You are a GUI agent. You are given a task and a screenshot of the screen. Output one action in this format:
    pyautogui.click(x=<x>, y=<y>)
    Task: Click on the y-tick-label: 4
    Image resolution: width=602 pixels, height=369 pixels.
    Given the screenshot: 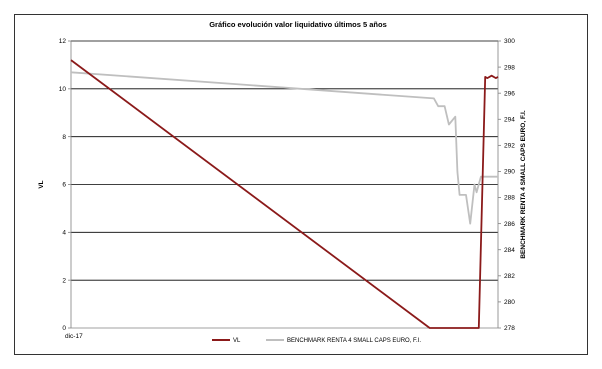 What is the action you would take?
    pyautogui.click(x=64, y=233)
    